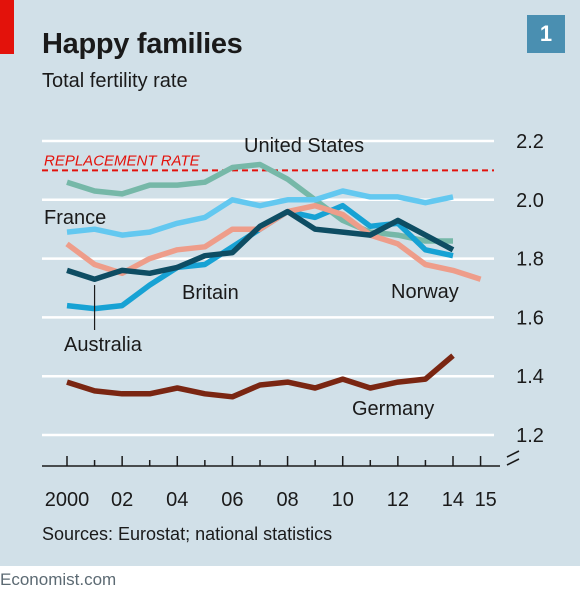 The height and width of the screenshot is (598, 580). Describe the element at coordinates (287, 500) in the screenshot. I see `x-tick-label: 08` at that location.